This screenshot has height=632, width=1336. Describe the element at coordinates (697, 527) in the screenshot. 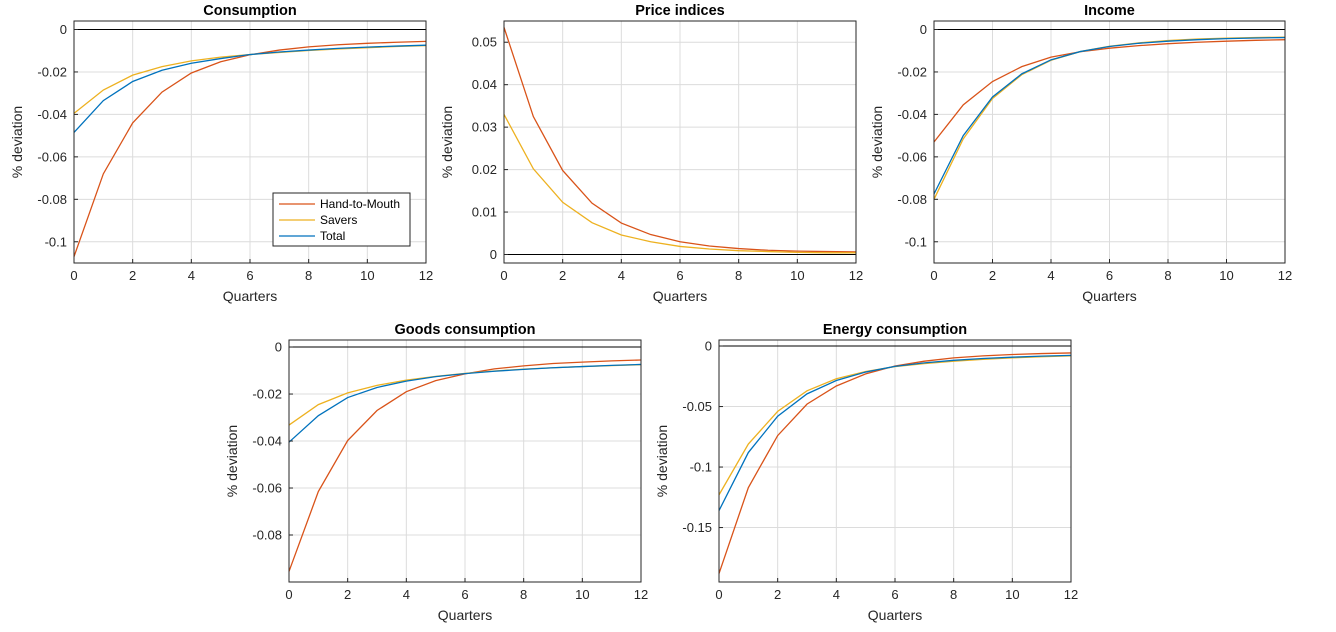

I see `y-tick-label: -0.15` at that location.